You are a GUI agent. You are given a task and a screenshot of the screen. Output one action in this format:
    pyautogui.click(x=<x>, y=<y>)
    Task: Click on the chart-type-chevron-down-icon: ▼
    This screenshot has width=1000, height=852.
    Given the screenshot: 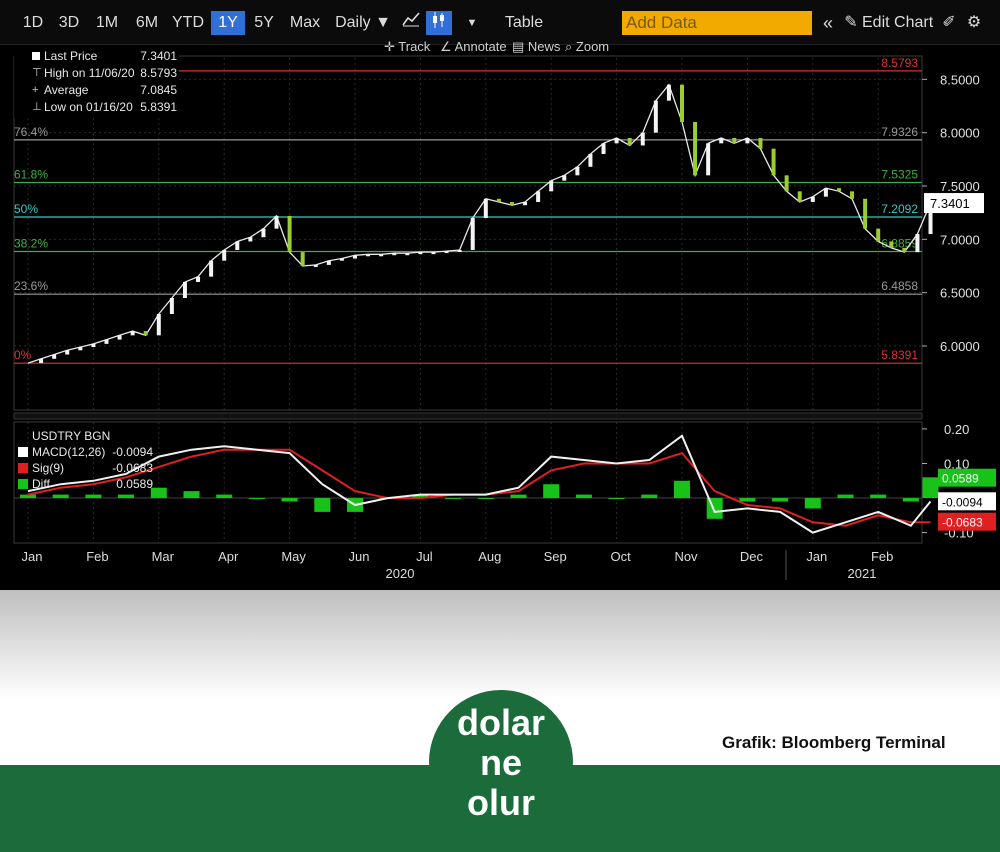 What is the action you would take?
    pyautogui.click(x=472, y=23)
    